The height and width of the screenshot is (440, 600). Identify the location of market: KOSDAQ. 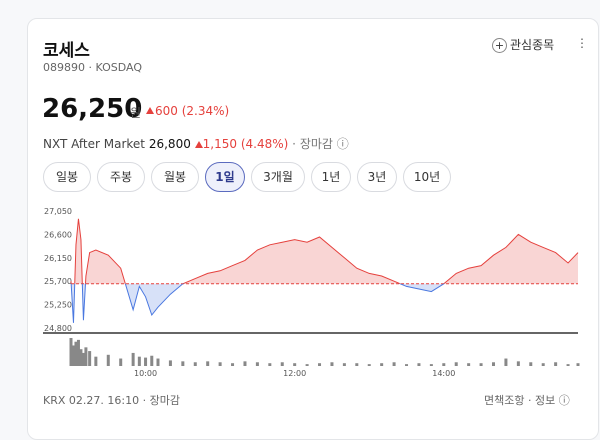
(119, 67).